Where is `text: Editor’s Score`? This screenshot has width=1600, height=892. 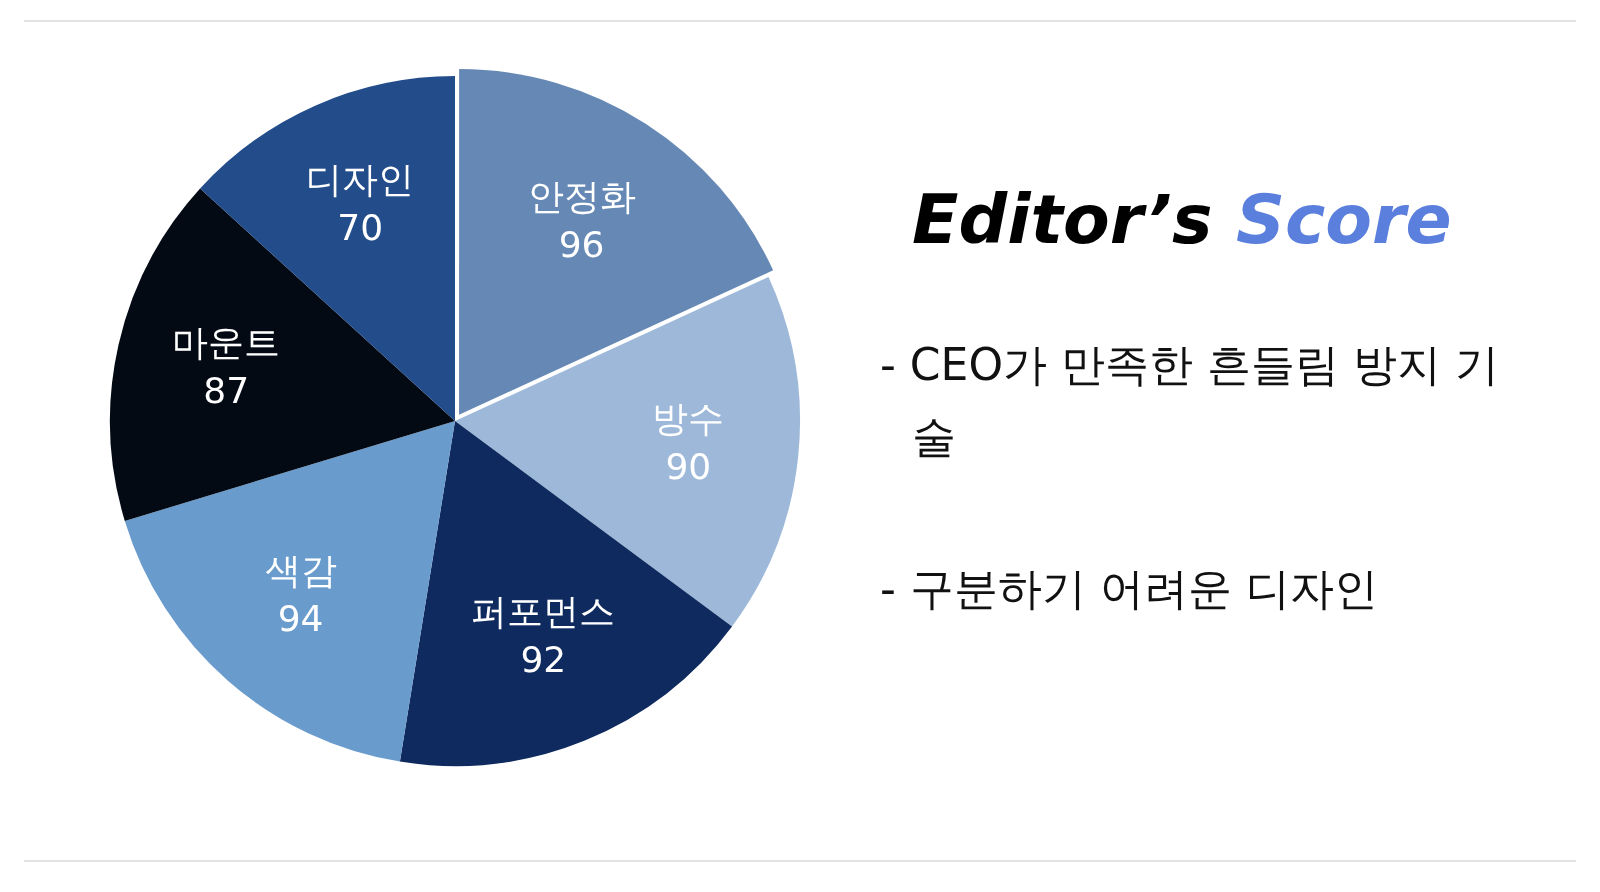
text: Editor’s Score is located at coordinates (1182, 219).